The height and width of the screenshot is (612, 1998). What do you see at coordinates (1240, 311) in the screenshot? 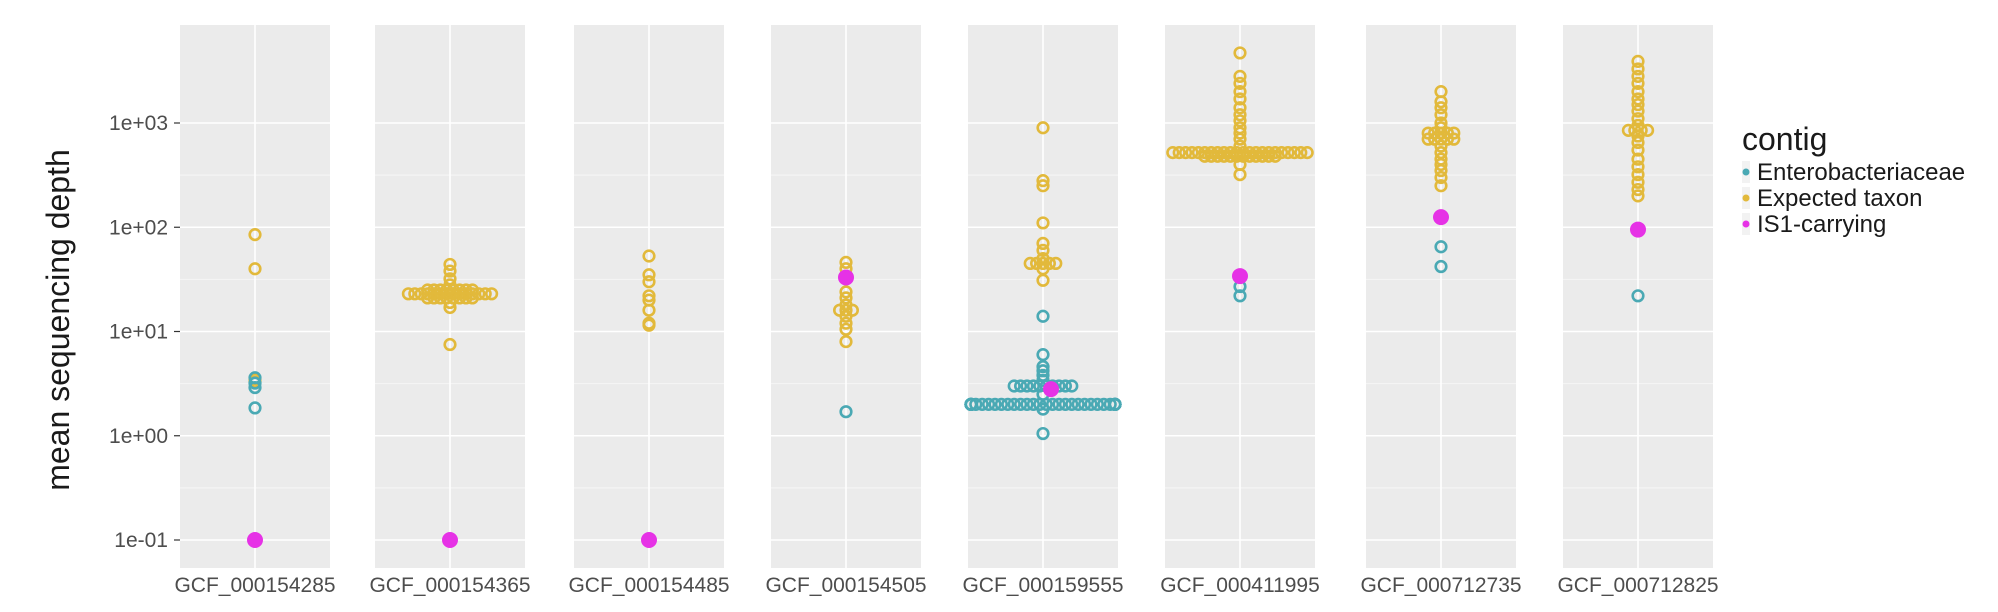
I see `facet-panel-GCF_000411995: GCF_000411995` at bounding box center [1240, 311].